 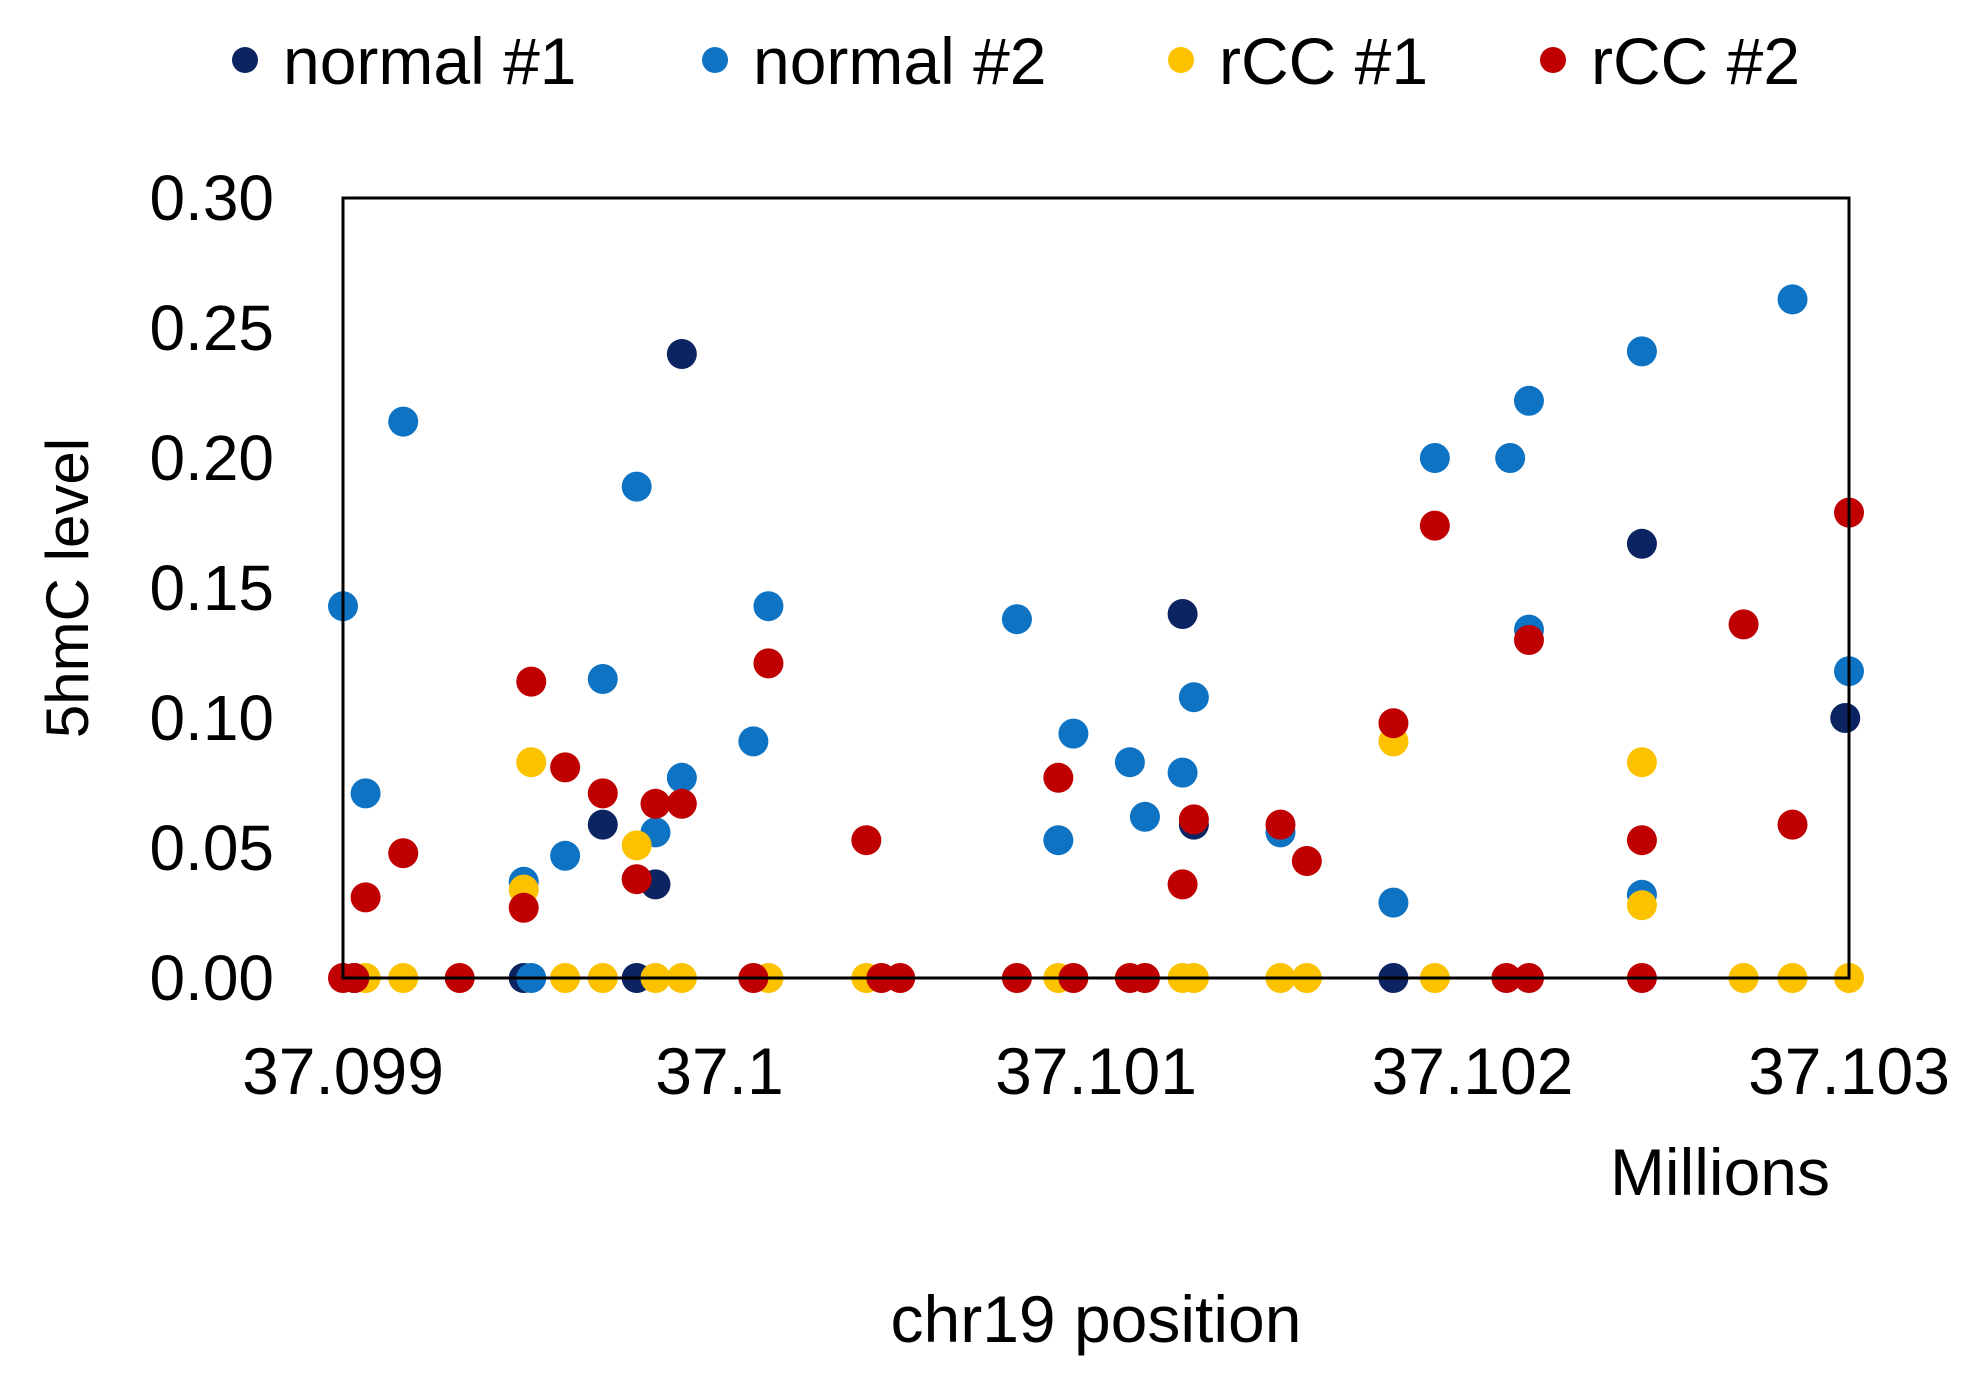 What do you see at coordinates (1720, 1172) in the screenshot?
I see `x-axis-unit-label: Millions` at bounding box center [1720, 1172].